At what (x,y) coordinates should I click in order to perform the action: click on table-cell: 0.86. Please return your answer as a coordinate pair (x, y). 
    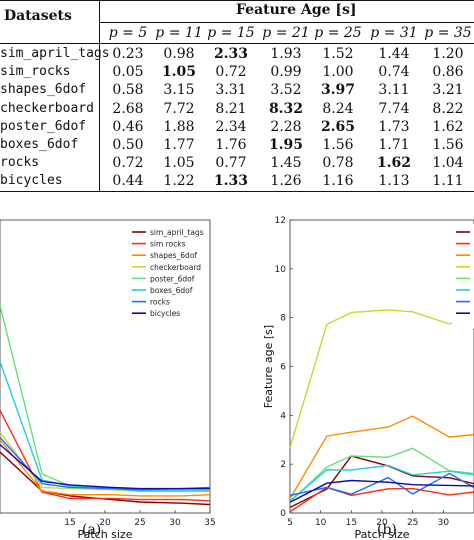
    Looking at the image, I should click on (448, 72).